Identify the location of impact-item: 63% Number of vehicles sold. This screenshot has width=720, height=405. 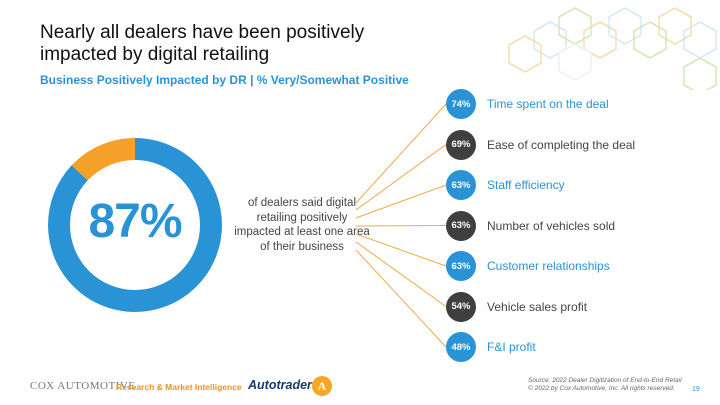
(531, 225).